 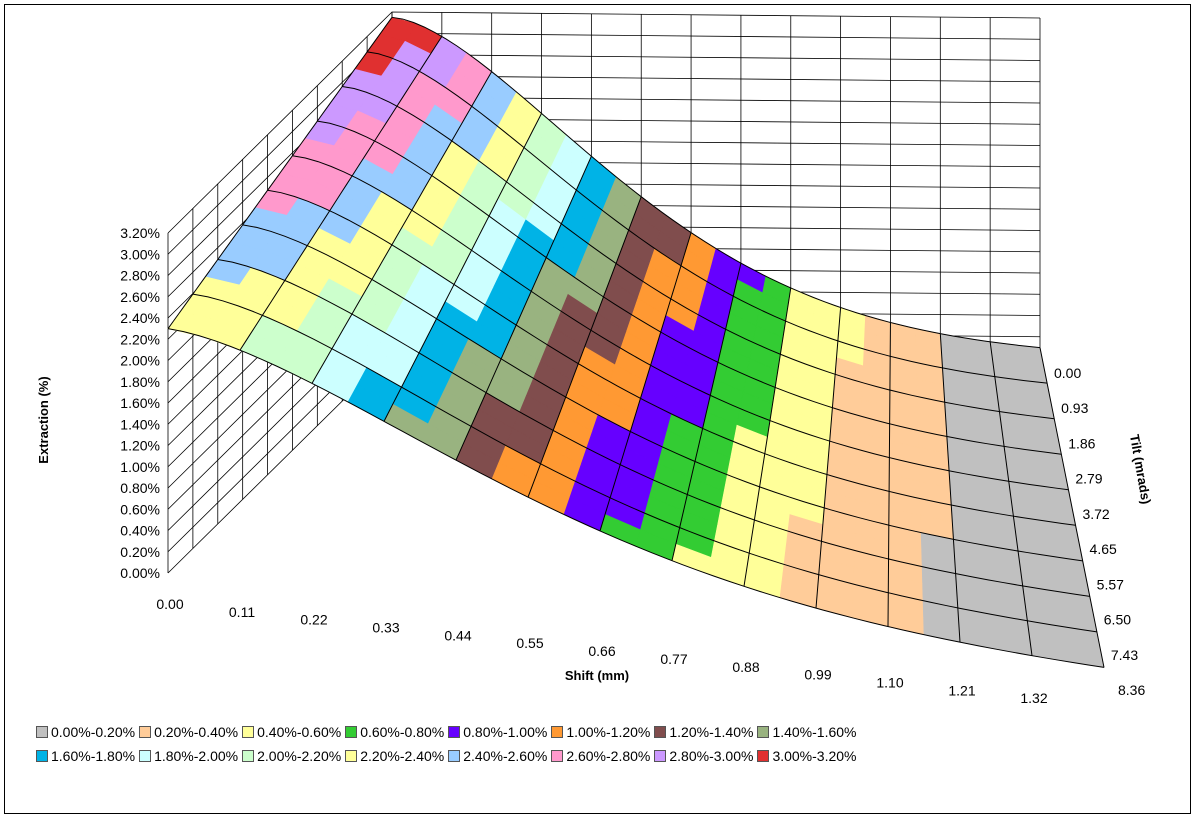 I want to click on z-tick-label: 1.40%, so click(x=140, y=424).